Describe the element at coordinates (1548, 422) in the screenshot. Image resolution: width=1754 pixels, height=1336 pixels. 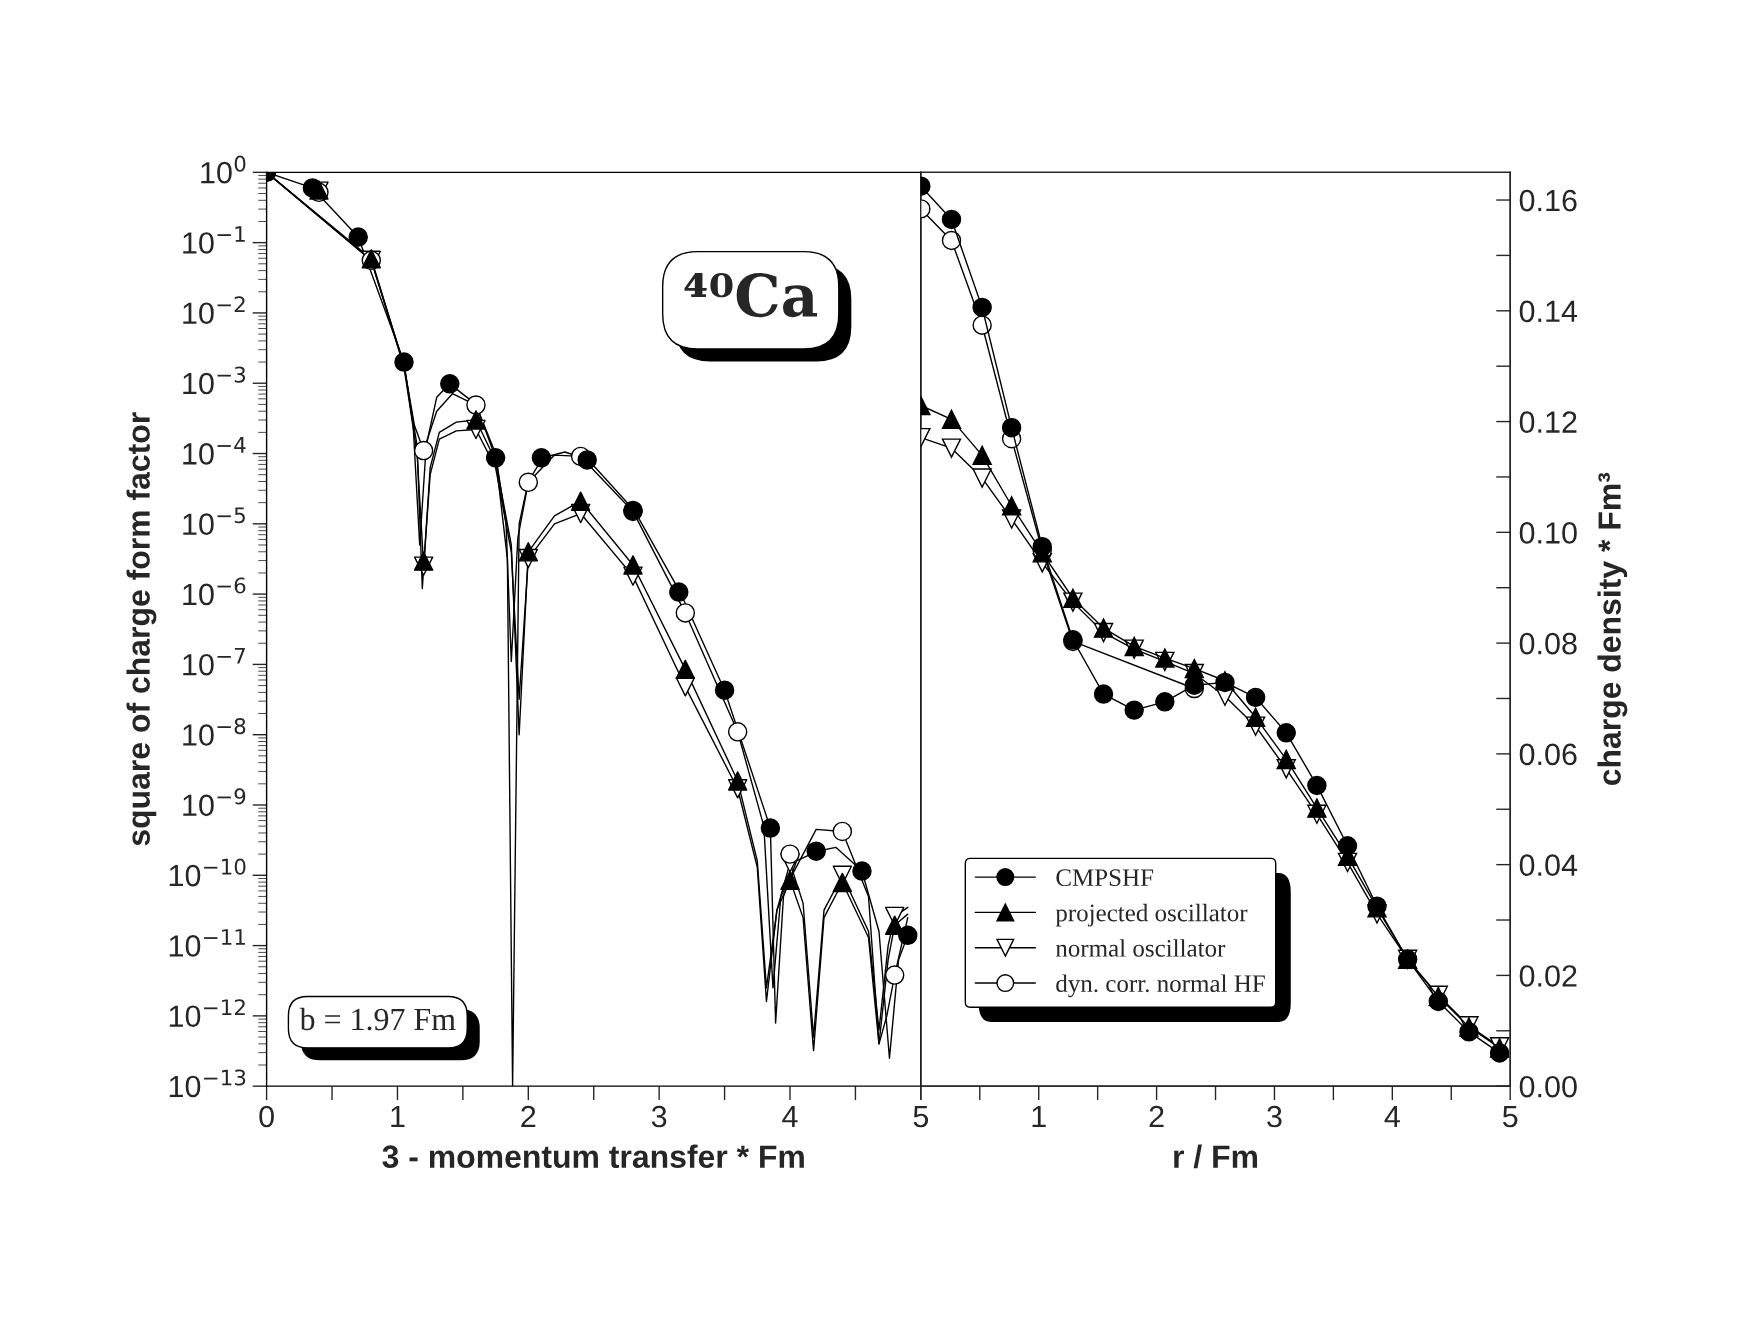
I see `y2-tick-label: 0.12` at that location.